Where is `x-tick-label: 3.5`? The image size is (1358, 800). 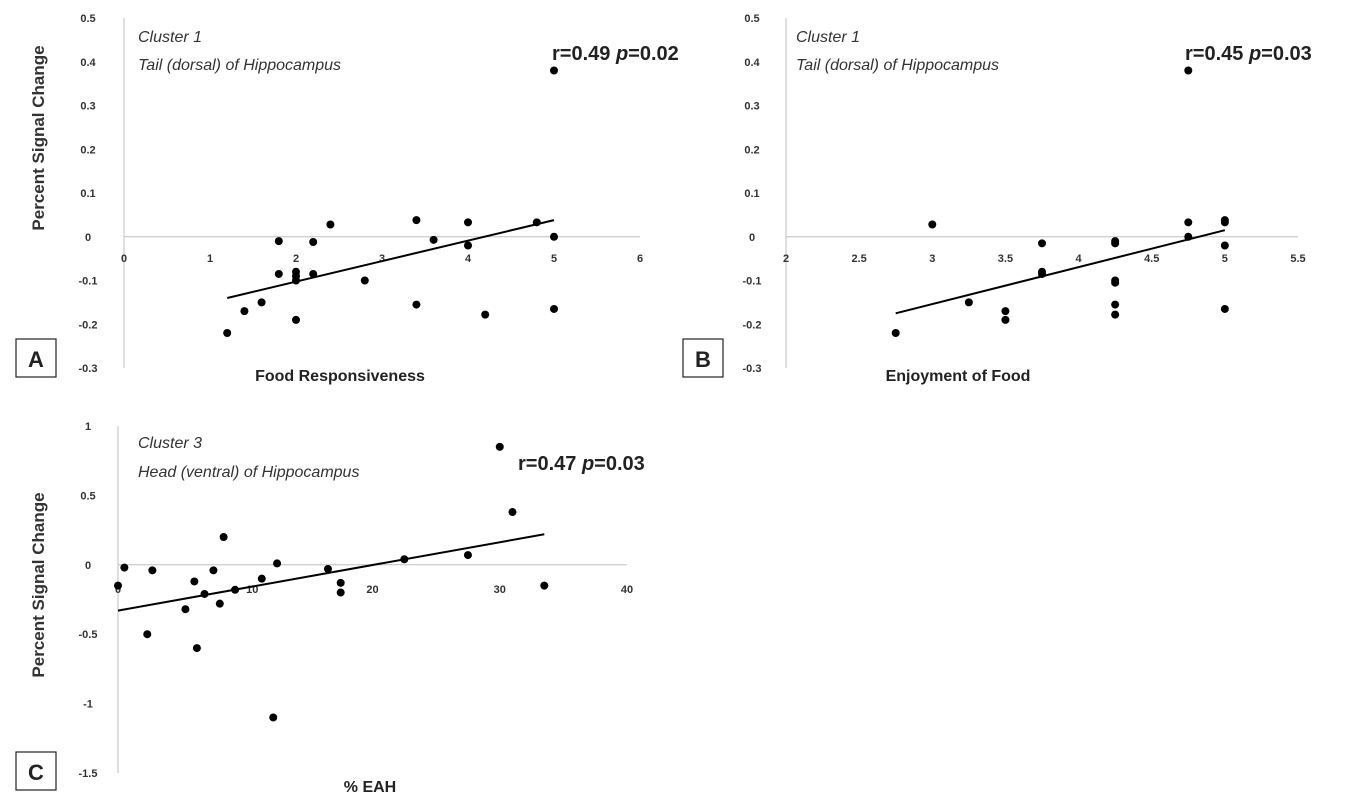
x-tick-label: 3.5 is located at coordinates (1005, 259).